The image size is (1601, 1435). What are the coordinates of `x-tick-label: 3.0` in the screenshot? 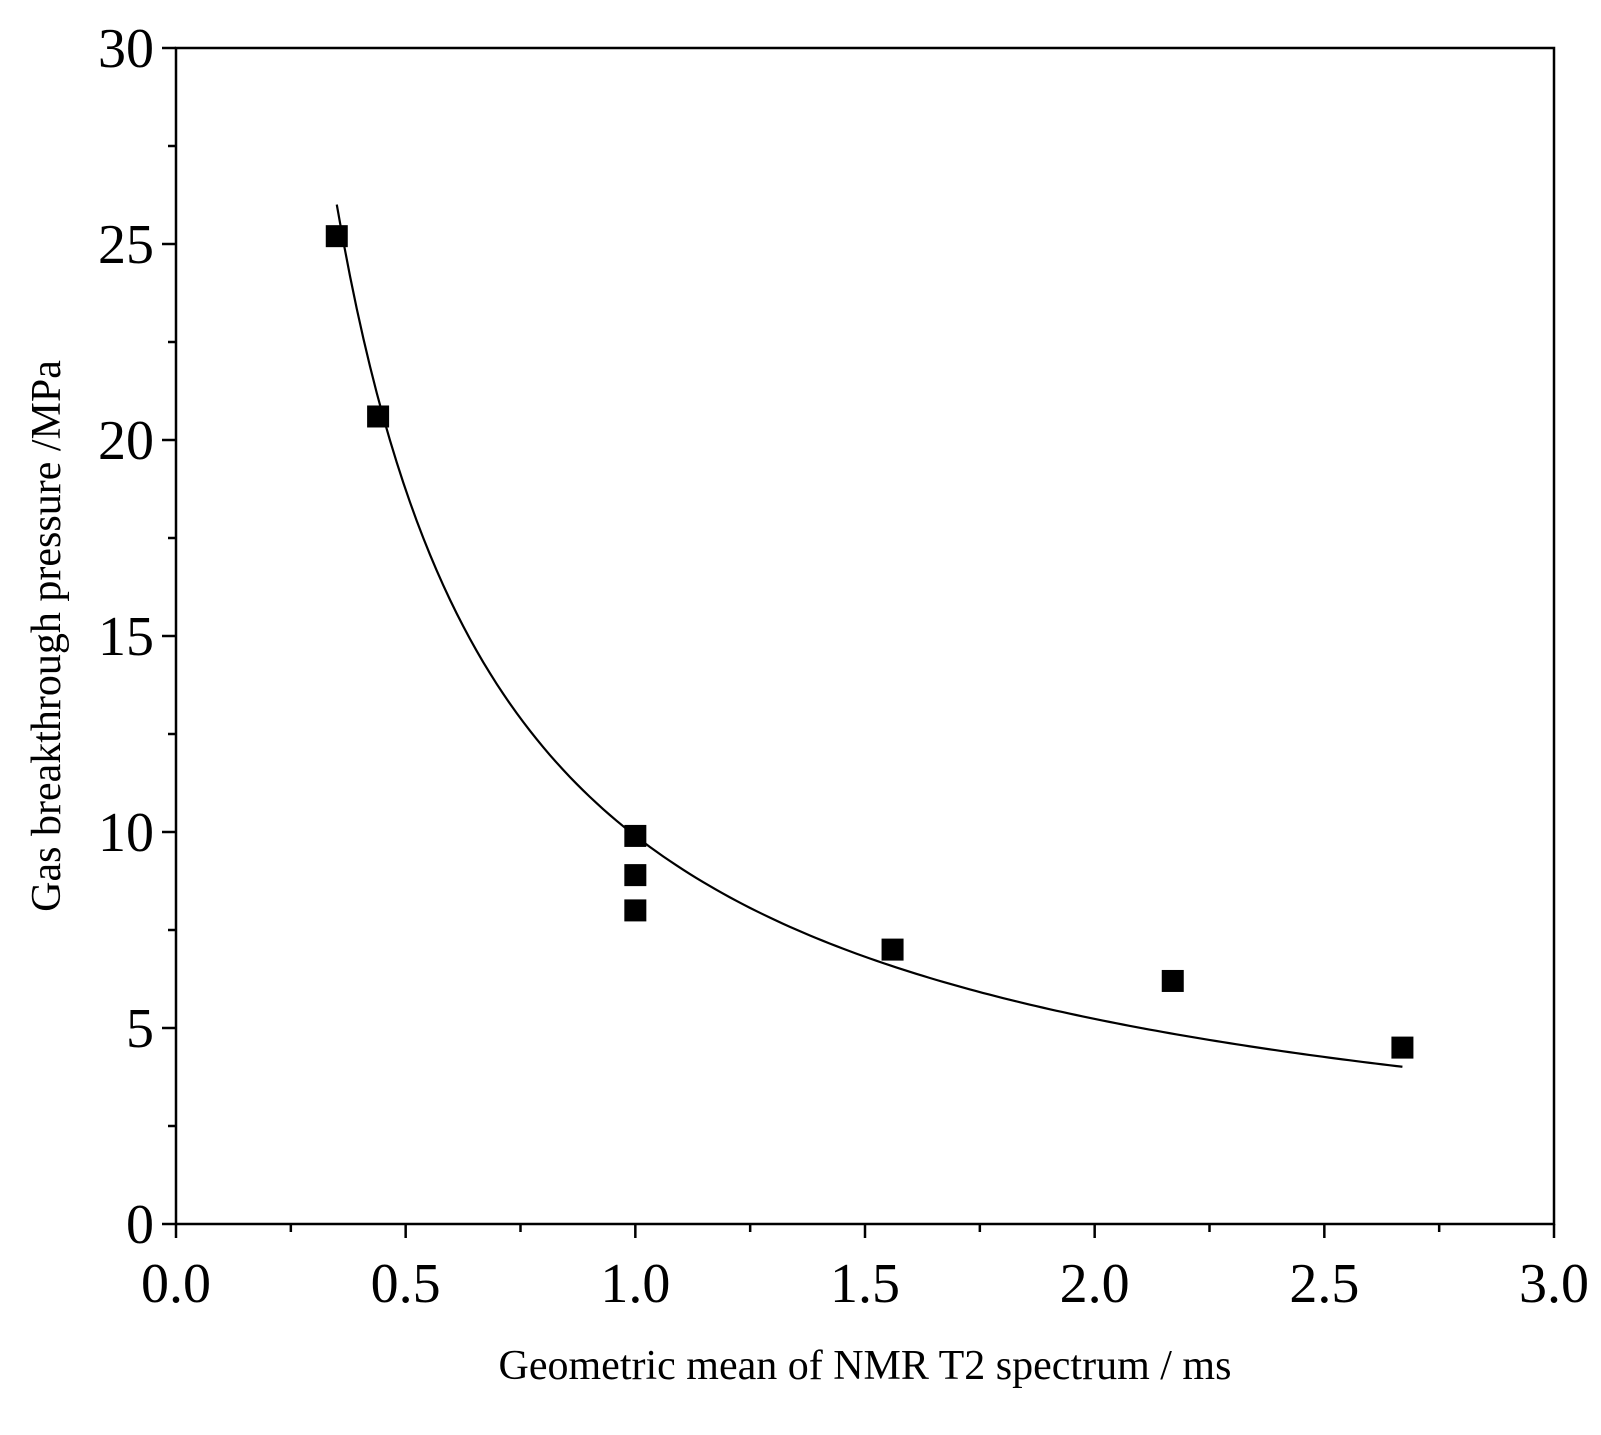 It's located at (1554, 1284).